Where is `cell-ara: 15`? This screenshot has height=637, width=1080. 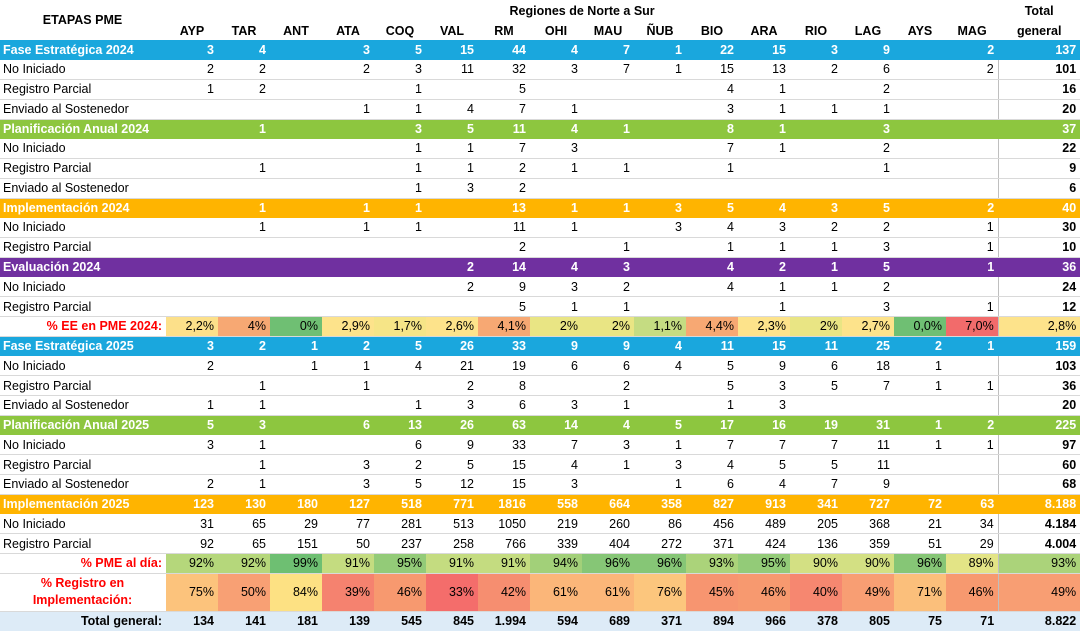 cell-ara: 15 is located at coordinates (764, 346).